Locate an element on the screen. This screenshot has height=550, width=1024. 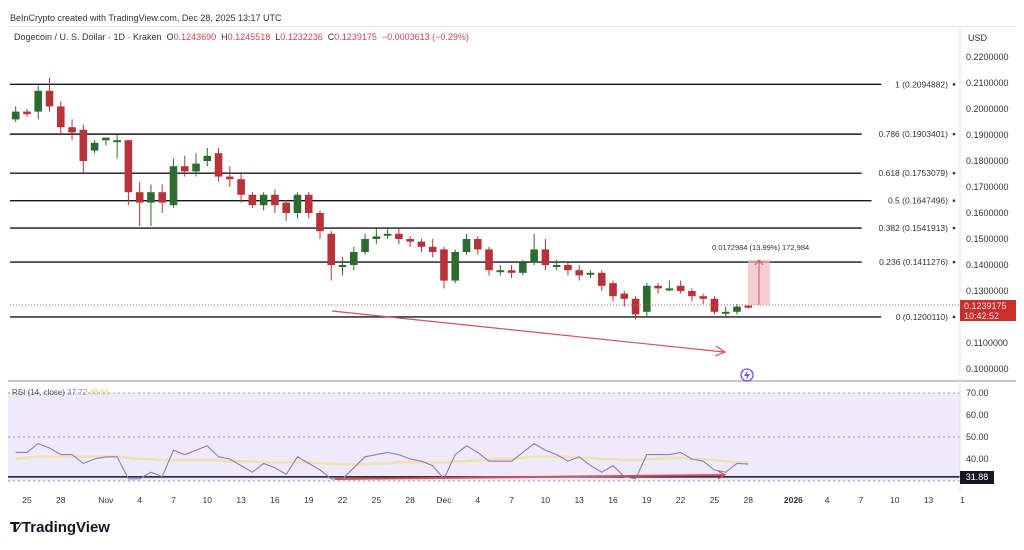
lightning-icon is located at coordinates (747, 375).